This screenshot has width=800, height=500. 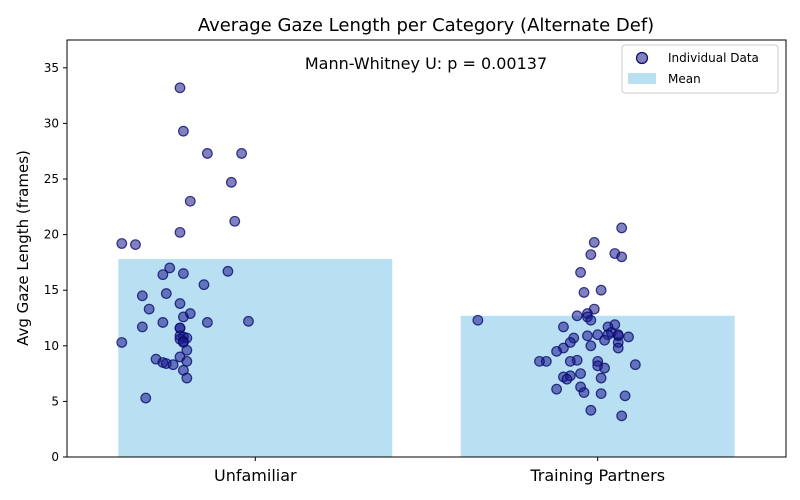 I want to click on x-tick-label: Unfamiliar, so click(x=255, y=475).